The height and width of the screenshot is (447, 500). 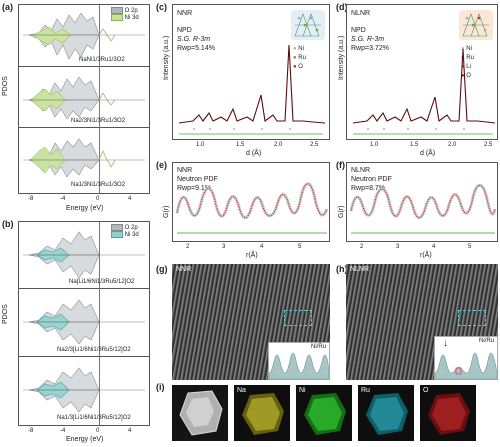 What do you see at coordinates (342, 7) in the screenshot?
I see `panel-d-label: (d)` at bounding box center [342, 7].